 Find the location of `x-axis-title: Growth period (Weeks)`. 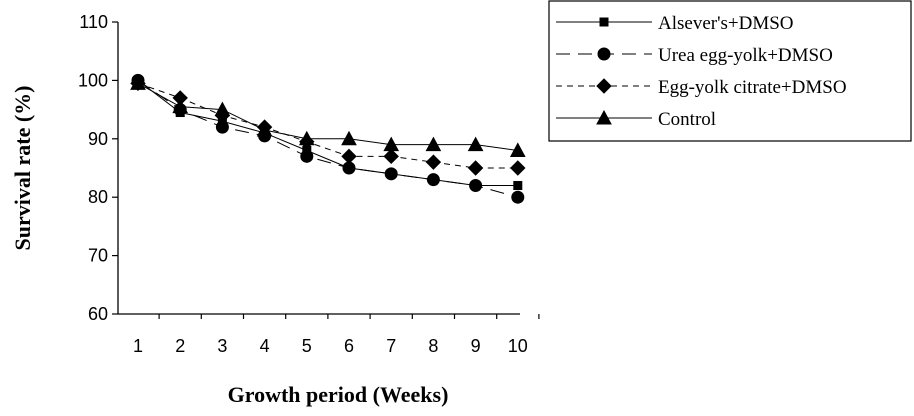

x-axis-title: Growth period (Weeks) is located at coordinates (338, 394).